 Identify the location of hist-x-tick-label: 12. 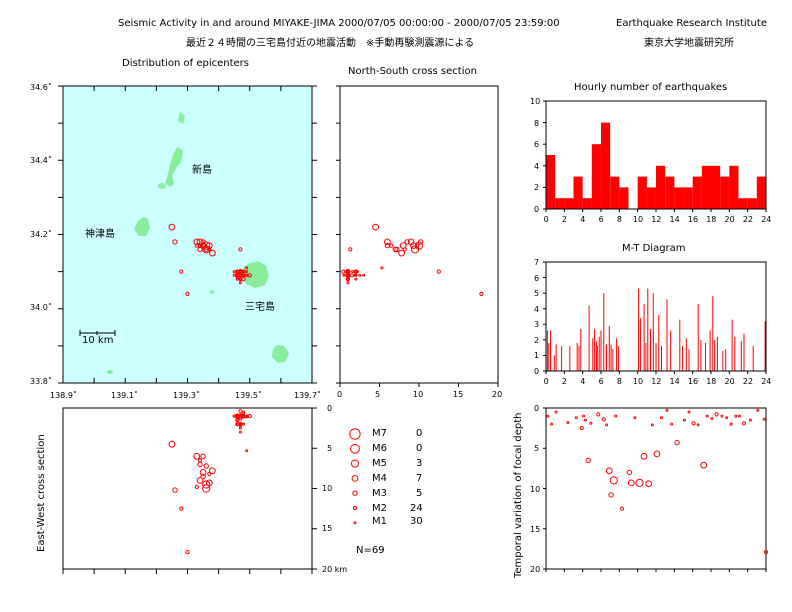
(656, 219).